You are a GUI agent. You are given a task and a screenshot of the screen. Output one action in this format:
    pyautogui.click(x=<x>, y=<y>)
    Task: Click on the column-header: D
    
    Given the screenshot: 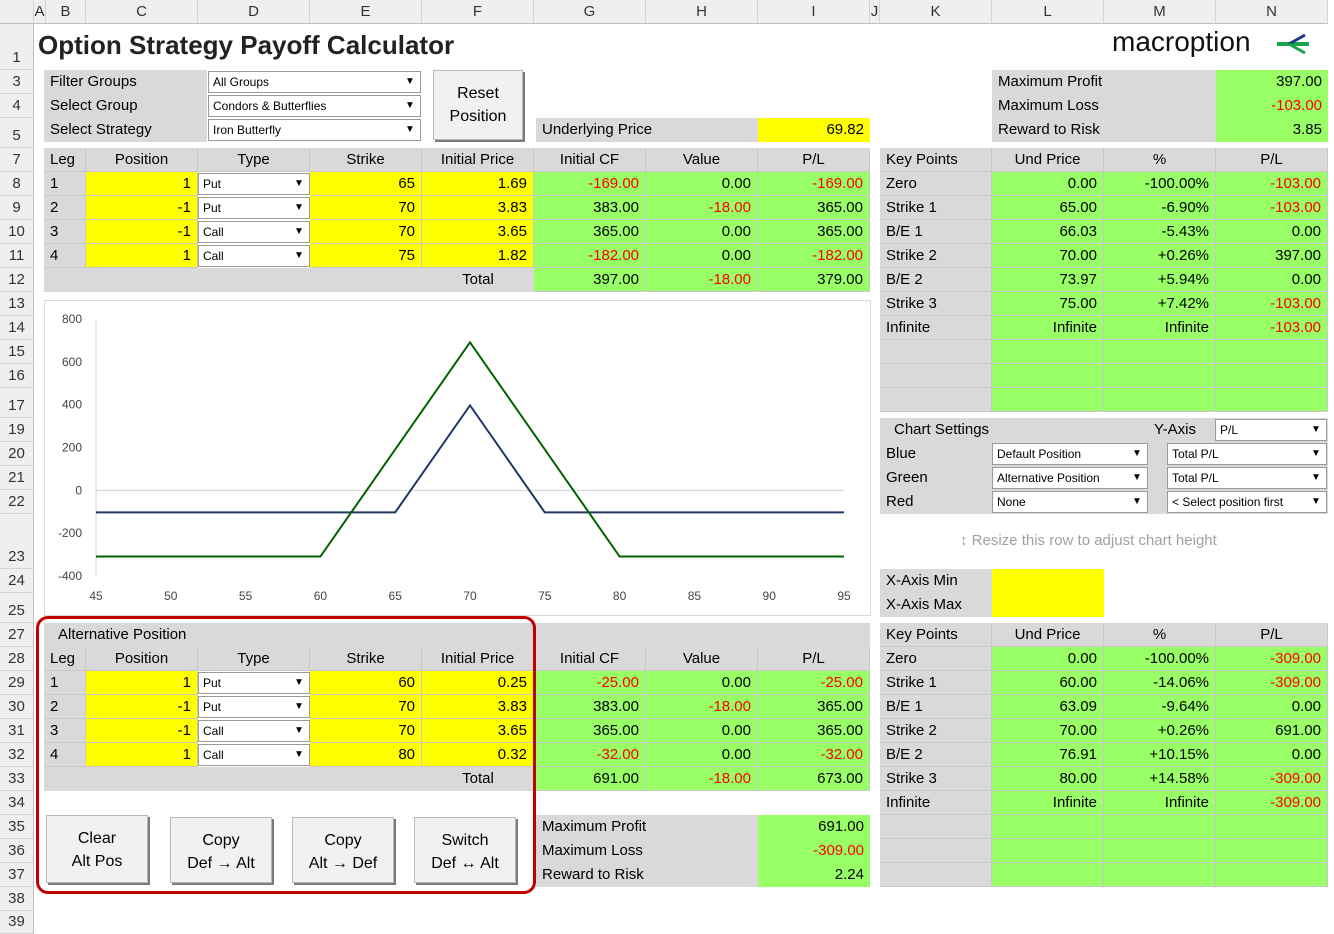 What is the action you would take?
    pyautogui.click(x=254, y=12)
    